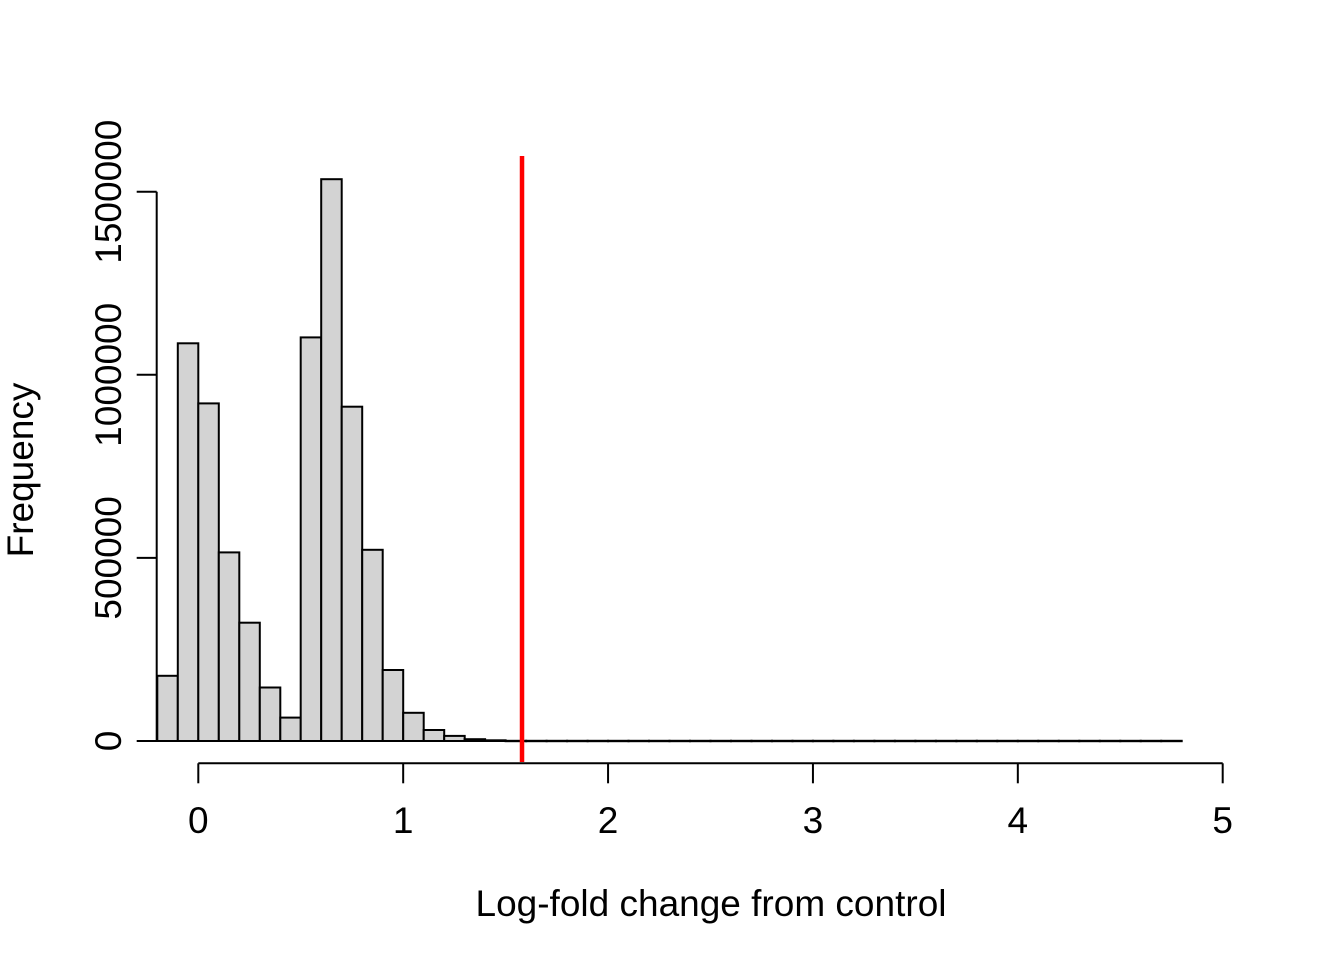 This screenshot has width=1344, height=960. What do you see at coordinates (813, 820) in the screenshot?
I see `x-axis-tick-label: 3` at bounding box center [813, 820].